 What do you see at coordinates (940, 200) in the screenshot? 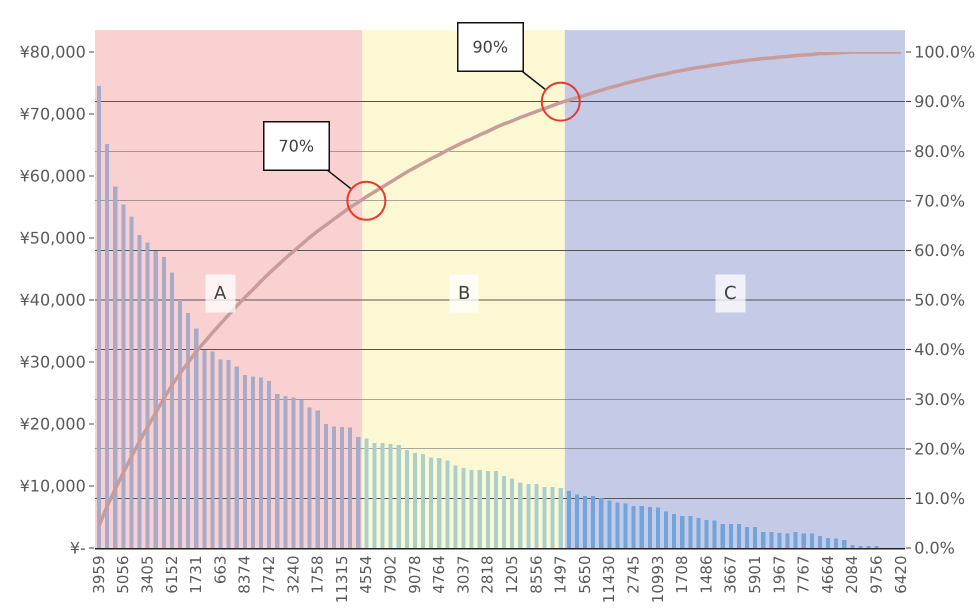
I see `y2-tick-label: 70.0%` at bounding box center [940, 200].